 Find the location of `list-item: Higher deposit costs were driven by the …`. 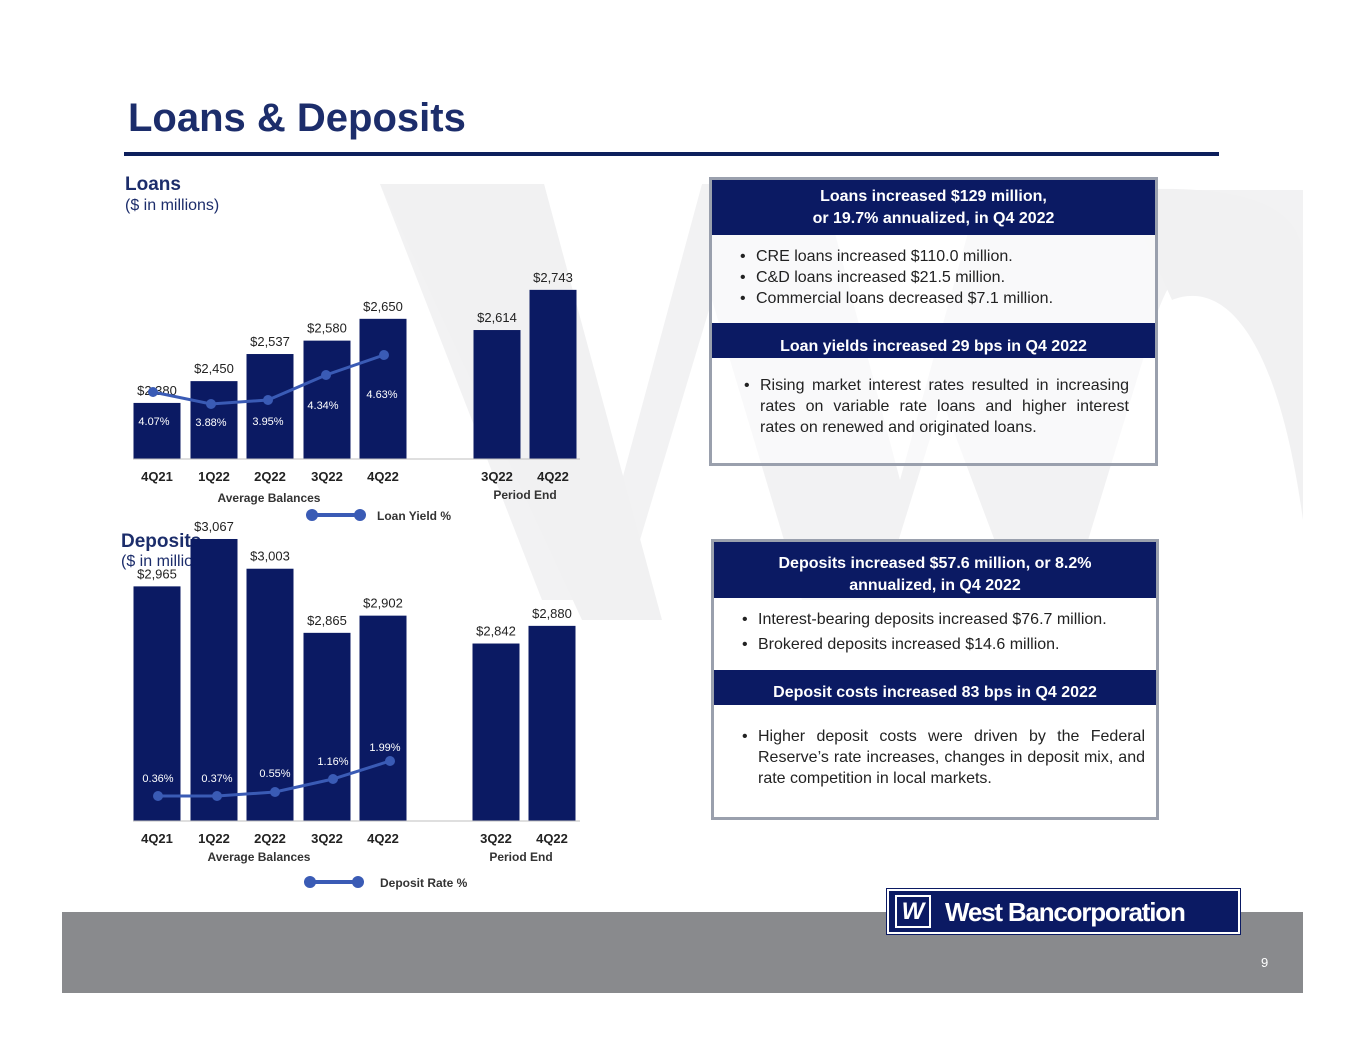

list-item: Higher deposit costs were driven by the … is located at coordinates (942, 757).